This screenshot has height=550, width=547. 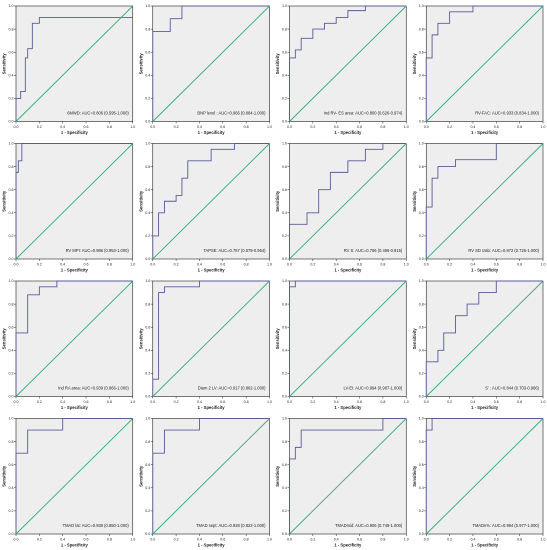 What do you see at coordinates (369, 525) in the screenshot?
I see `auc-annotation: TMADmid: AUC=0.906 (0.749-1.000)` at bounding box center [369, 525].